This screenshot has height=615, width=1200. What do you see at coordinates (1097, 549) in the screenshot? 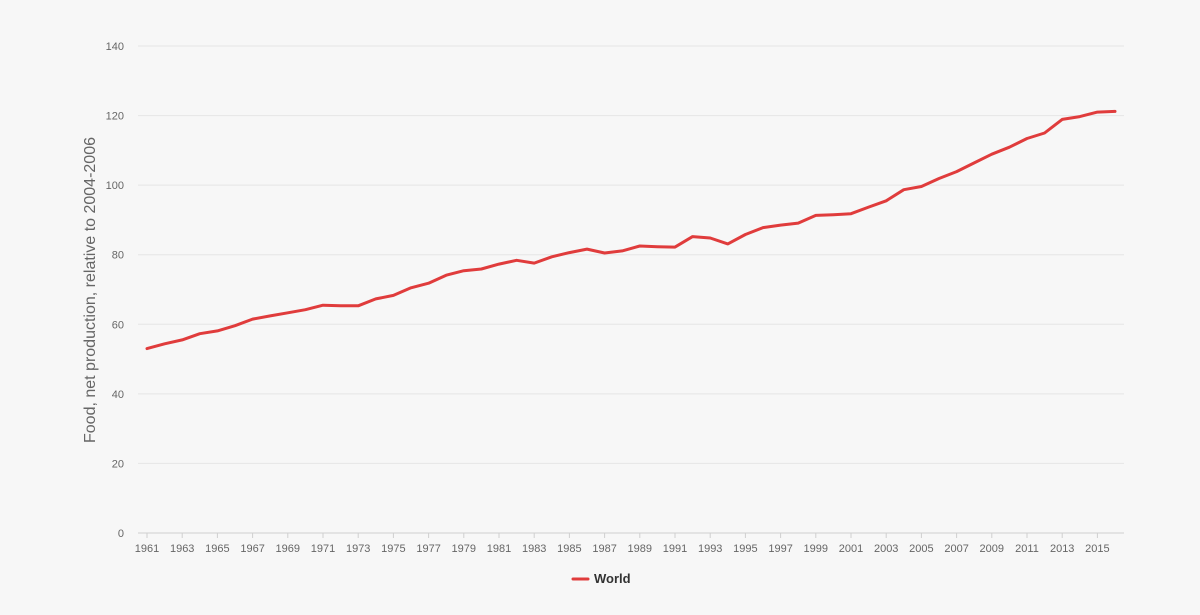
I see `x-tick-label: 2015` at bounding box center [1097, 549].